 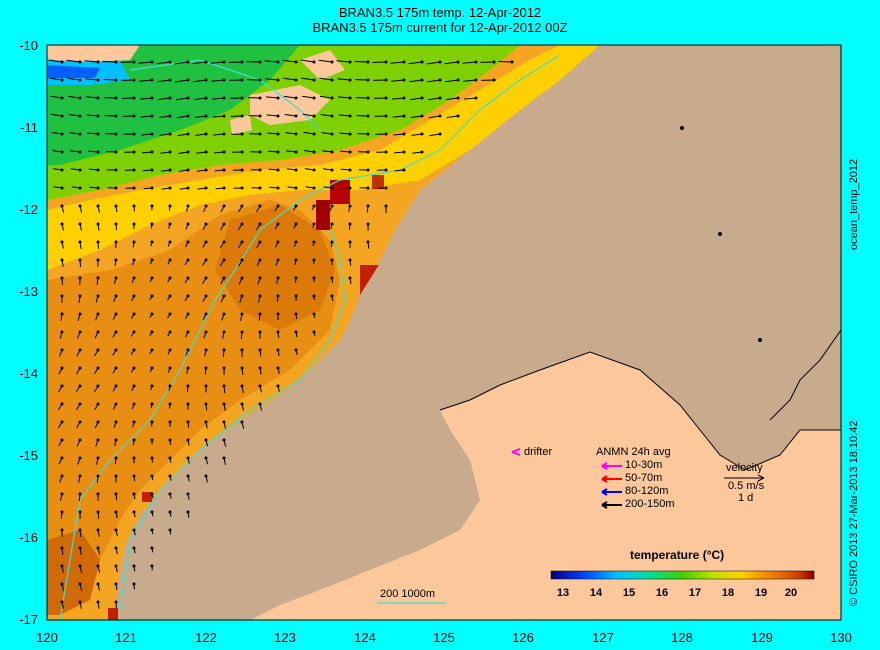 I want to click on anmn-legend-arrows, so click(x=611, y=485).